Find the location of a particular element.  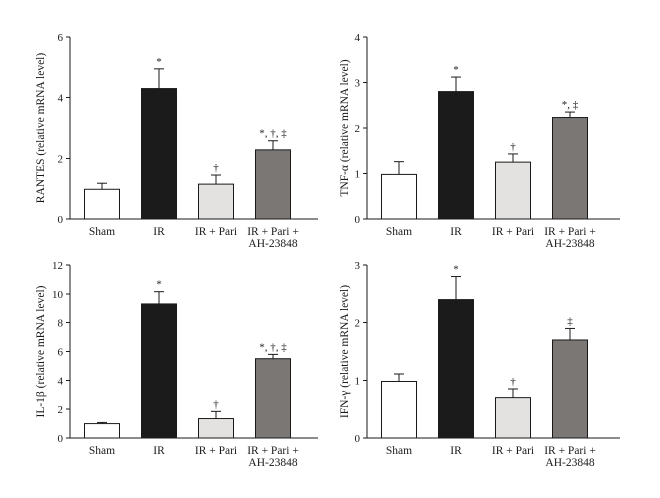

y-axis-label: RANTES (relative mRNA level) is located at coordinates (41, 128).